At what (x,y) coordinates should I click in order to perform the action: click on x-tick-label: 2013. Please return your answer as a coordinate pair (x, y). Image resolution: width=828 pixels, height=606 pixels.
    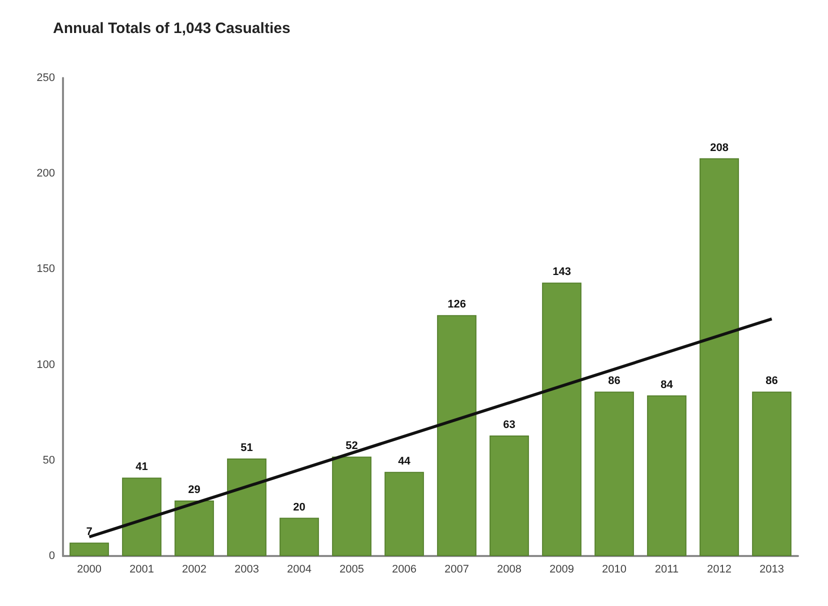
    Looking at the image, I should click on (772, 570).